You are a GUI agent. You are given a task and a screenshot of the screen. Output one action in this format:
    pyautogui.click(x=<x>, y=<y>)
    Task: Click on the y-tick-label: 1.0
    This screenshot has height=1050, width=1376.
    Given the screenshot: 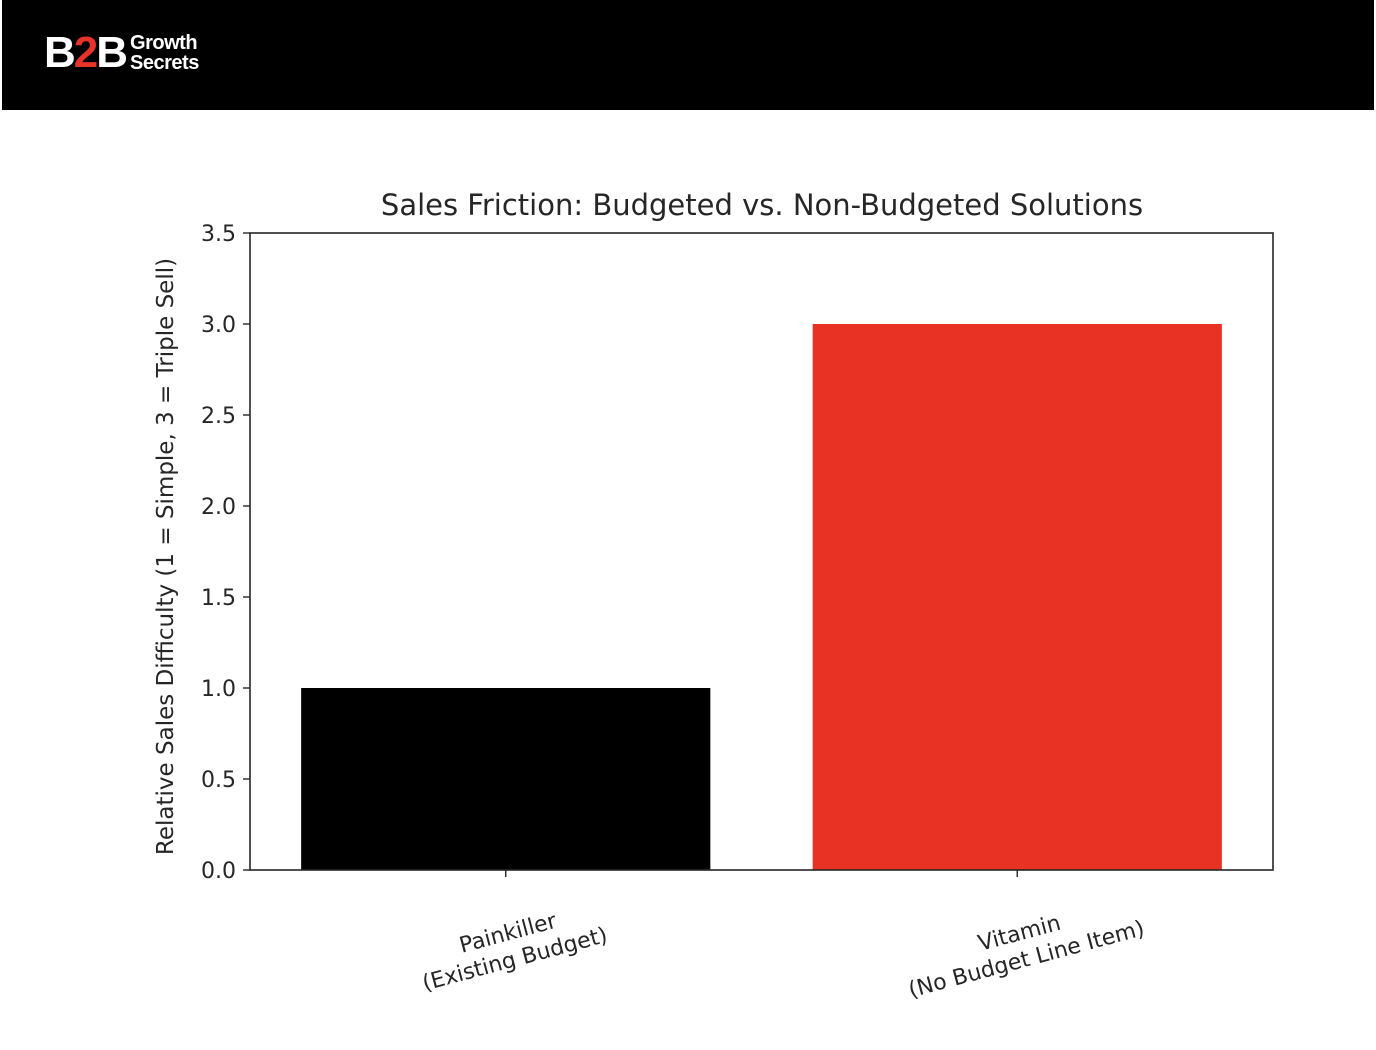 What is the action you would take?
    pyautogui.click(x=218, y=689)
    